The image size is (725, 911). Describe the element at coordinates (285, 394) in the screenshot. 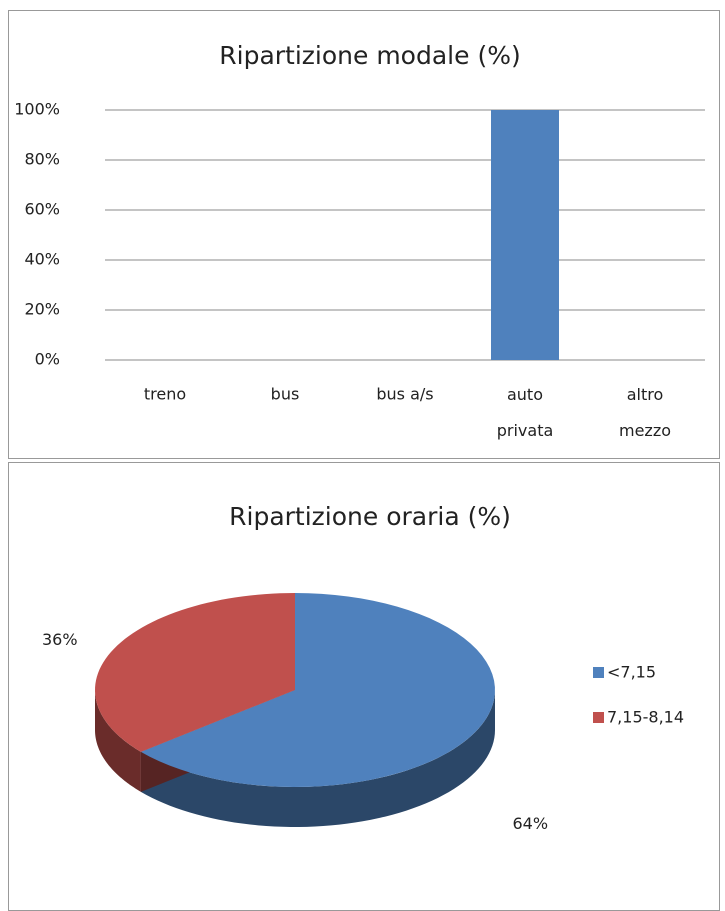

I see `x-tick-label: bus` at that location.